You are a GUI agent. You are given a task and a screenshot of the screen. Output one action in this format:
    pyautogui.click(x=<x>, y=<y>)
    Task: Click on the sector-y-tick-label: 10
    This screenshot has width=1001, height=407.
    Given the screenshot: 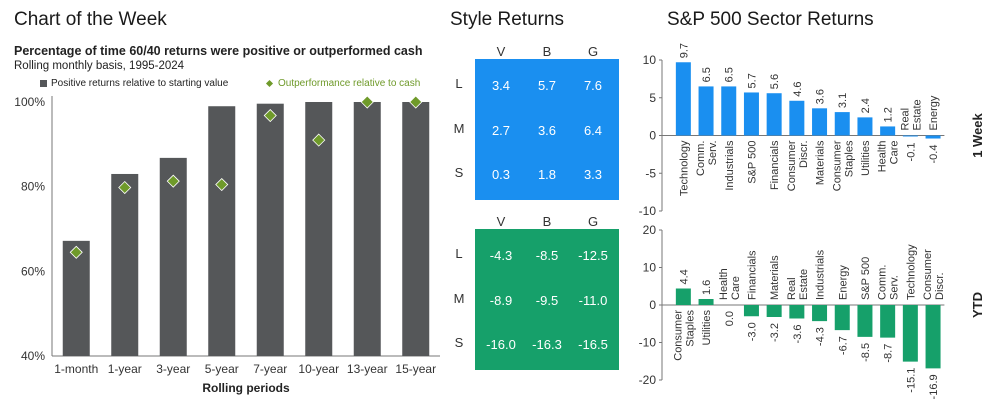 What is the action you would take?
    pyautogui.click(x=650, y=268)
    